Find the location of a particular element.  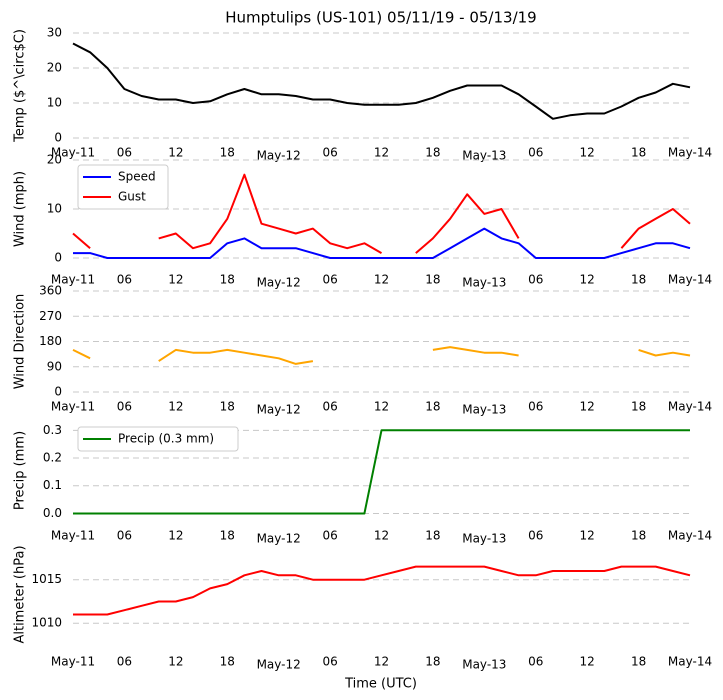

legend-box is located at coordinates (158, 439).